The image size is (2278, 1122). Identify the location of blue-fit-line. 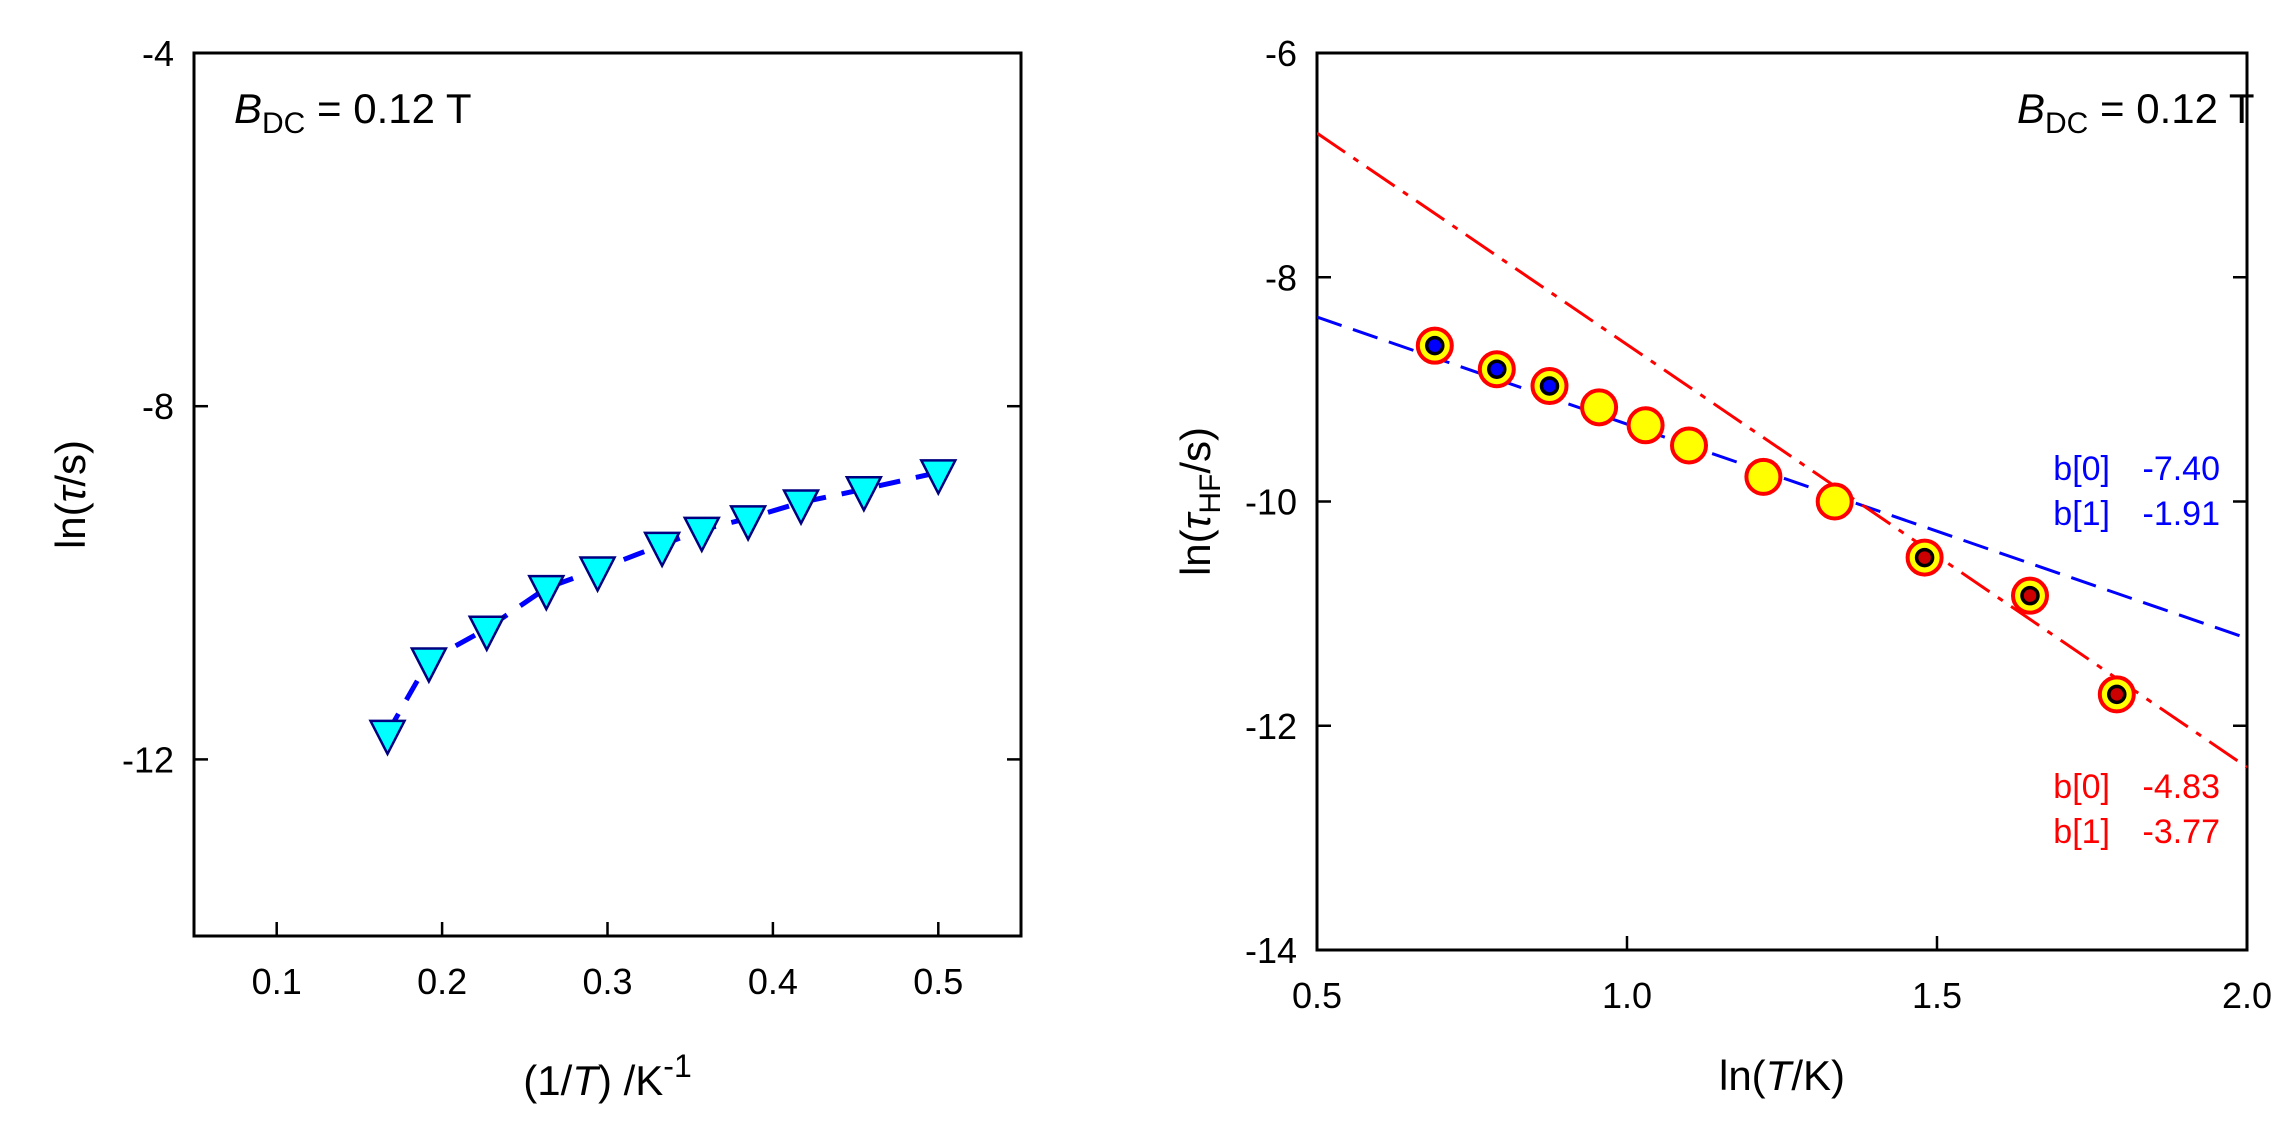
(1782, 477).